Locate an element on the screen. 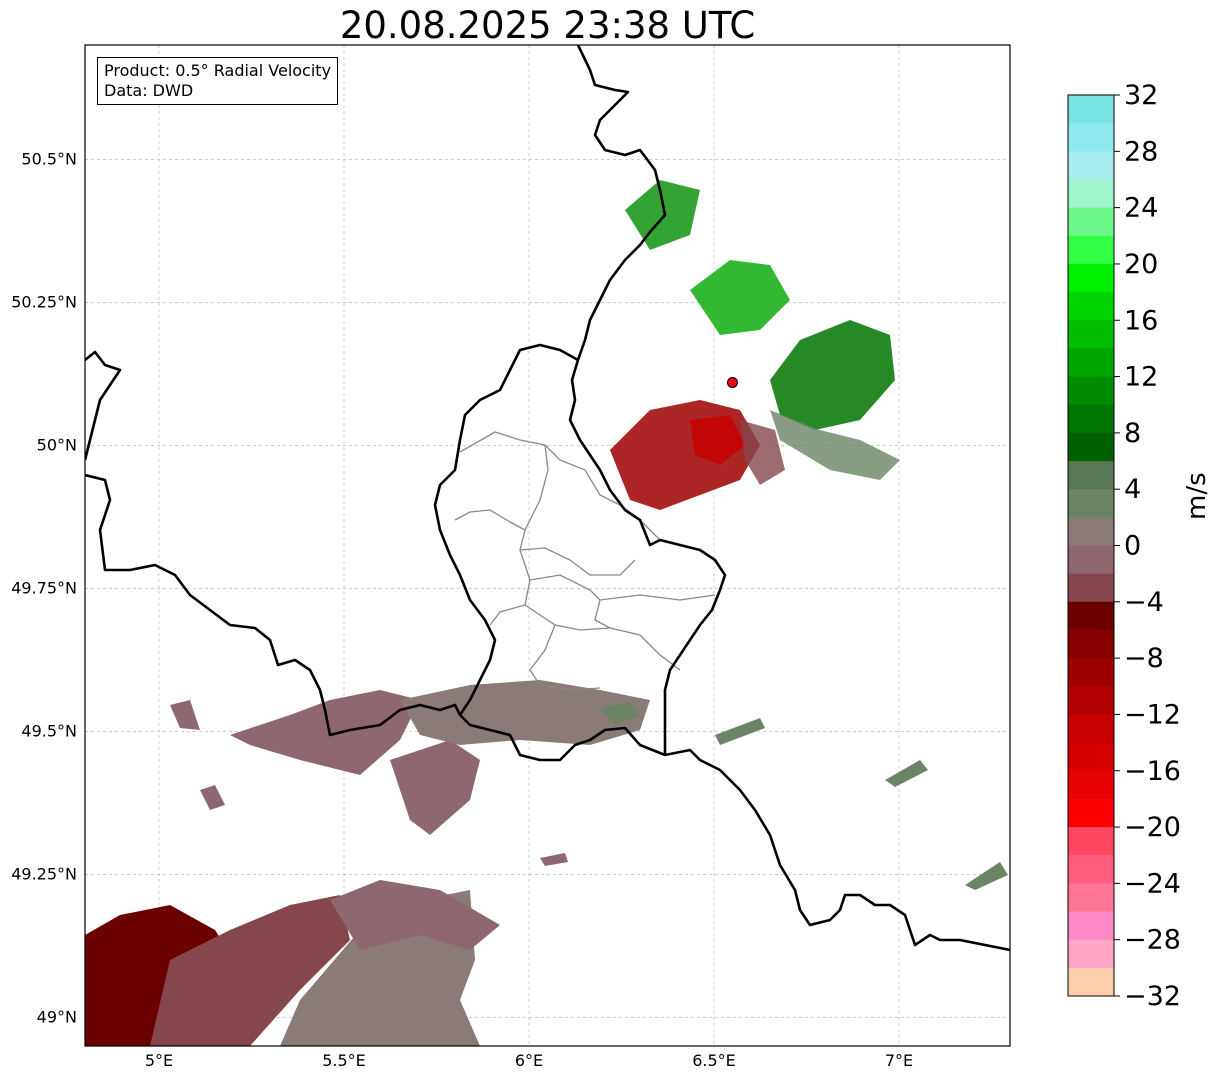  lat-tick-label: 49°N is located at coordinates (57, 1016).